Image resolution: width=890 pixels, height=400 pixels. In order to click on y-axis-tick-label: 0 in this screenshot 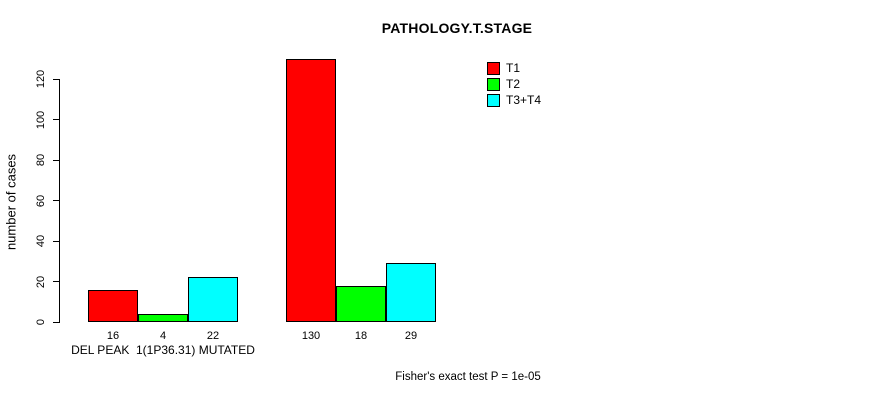, I will do `click(41, 322)`.